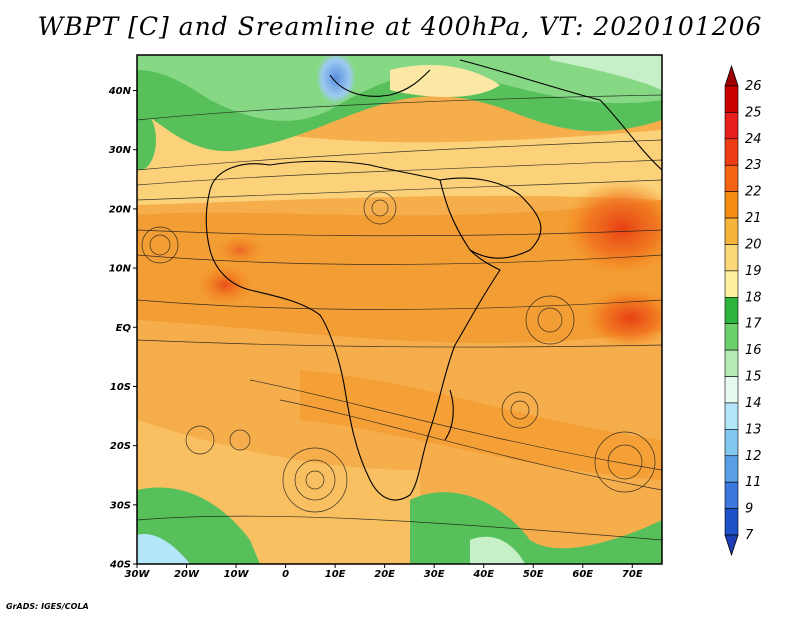 The width and height of the screenshot is (800, 618). I want to click on colorbar-label: 15, so click(753, 377).